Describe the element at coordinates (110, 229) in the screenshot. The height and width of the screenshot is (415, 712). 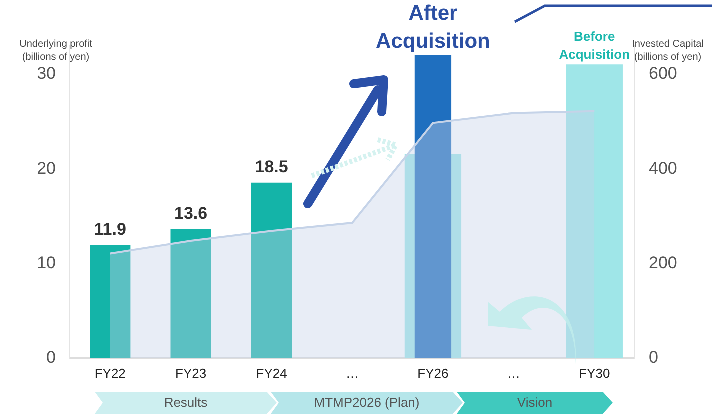
I see `data-label: 11.9` at that location.